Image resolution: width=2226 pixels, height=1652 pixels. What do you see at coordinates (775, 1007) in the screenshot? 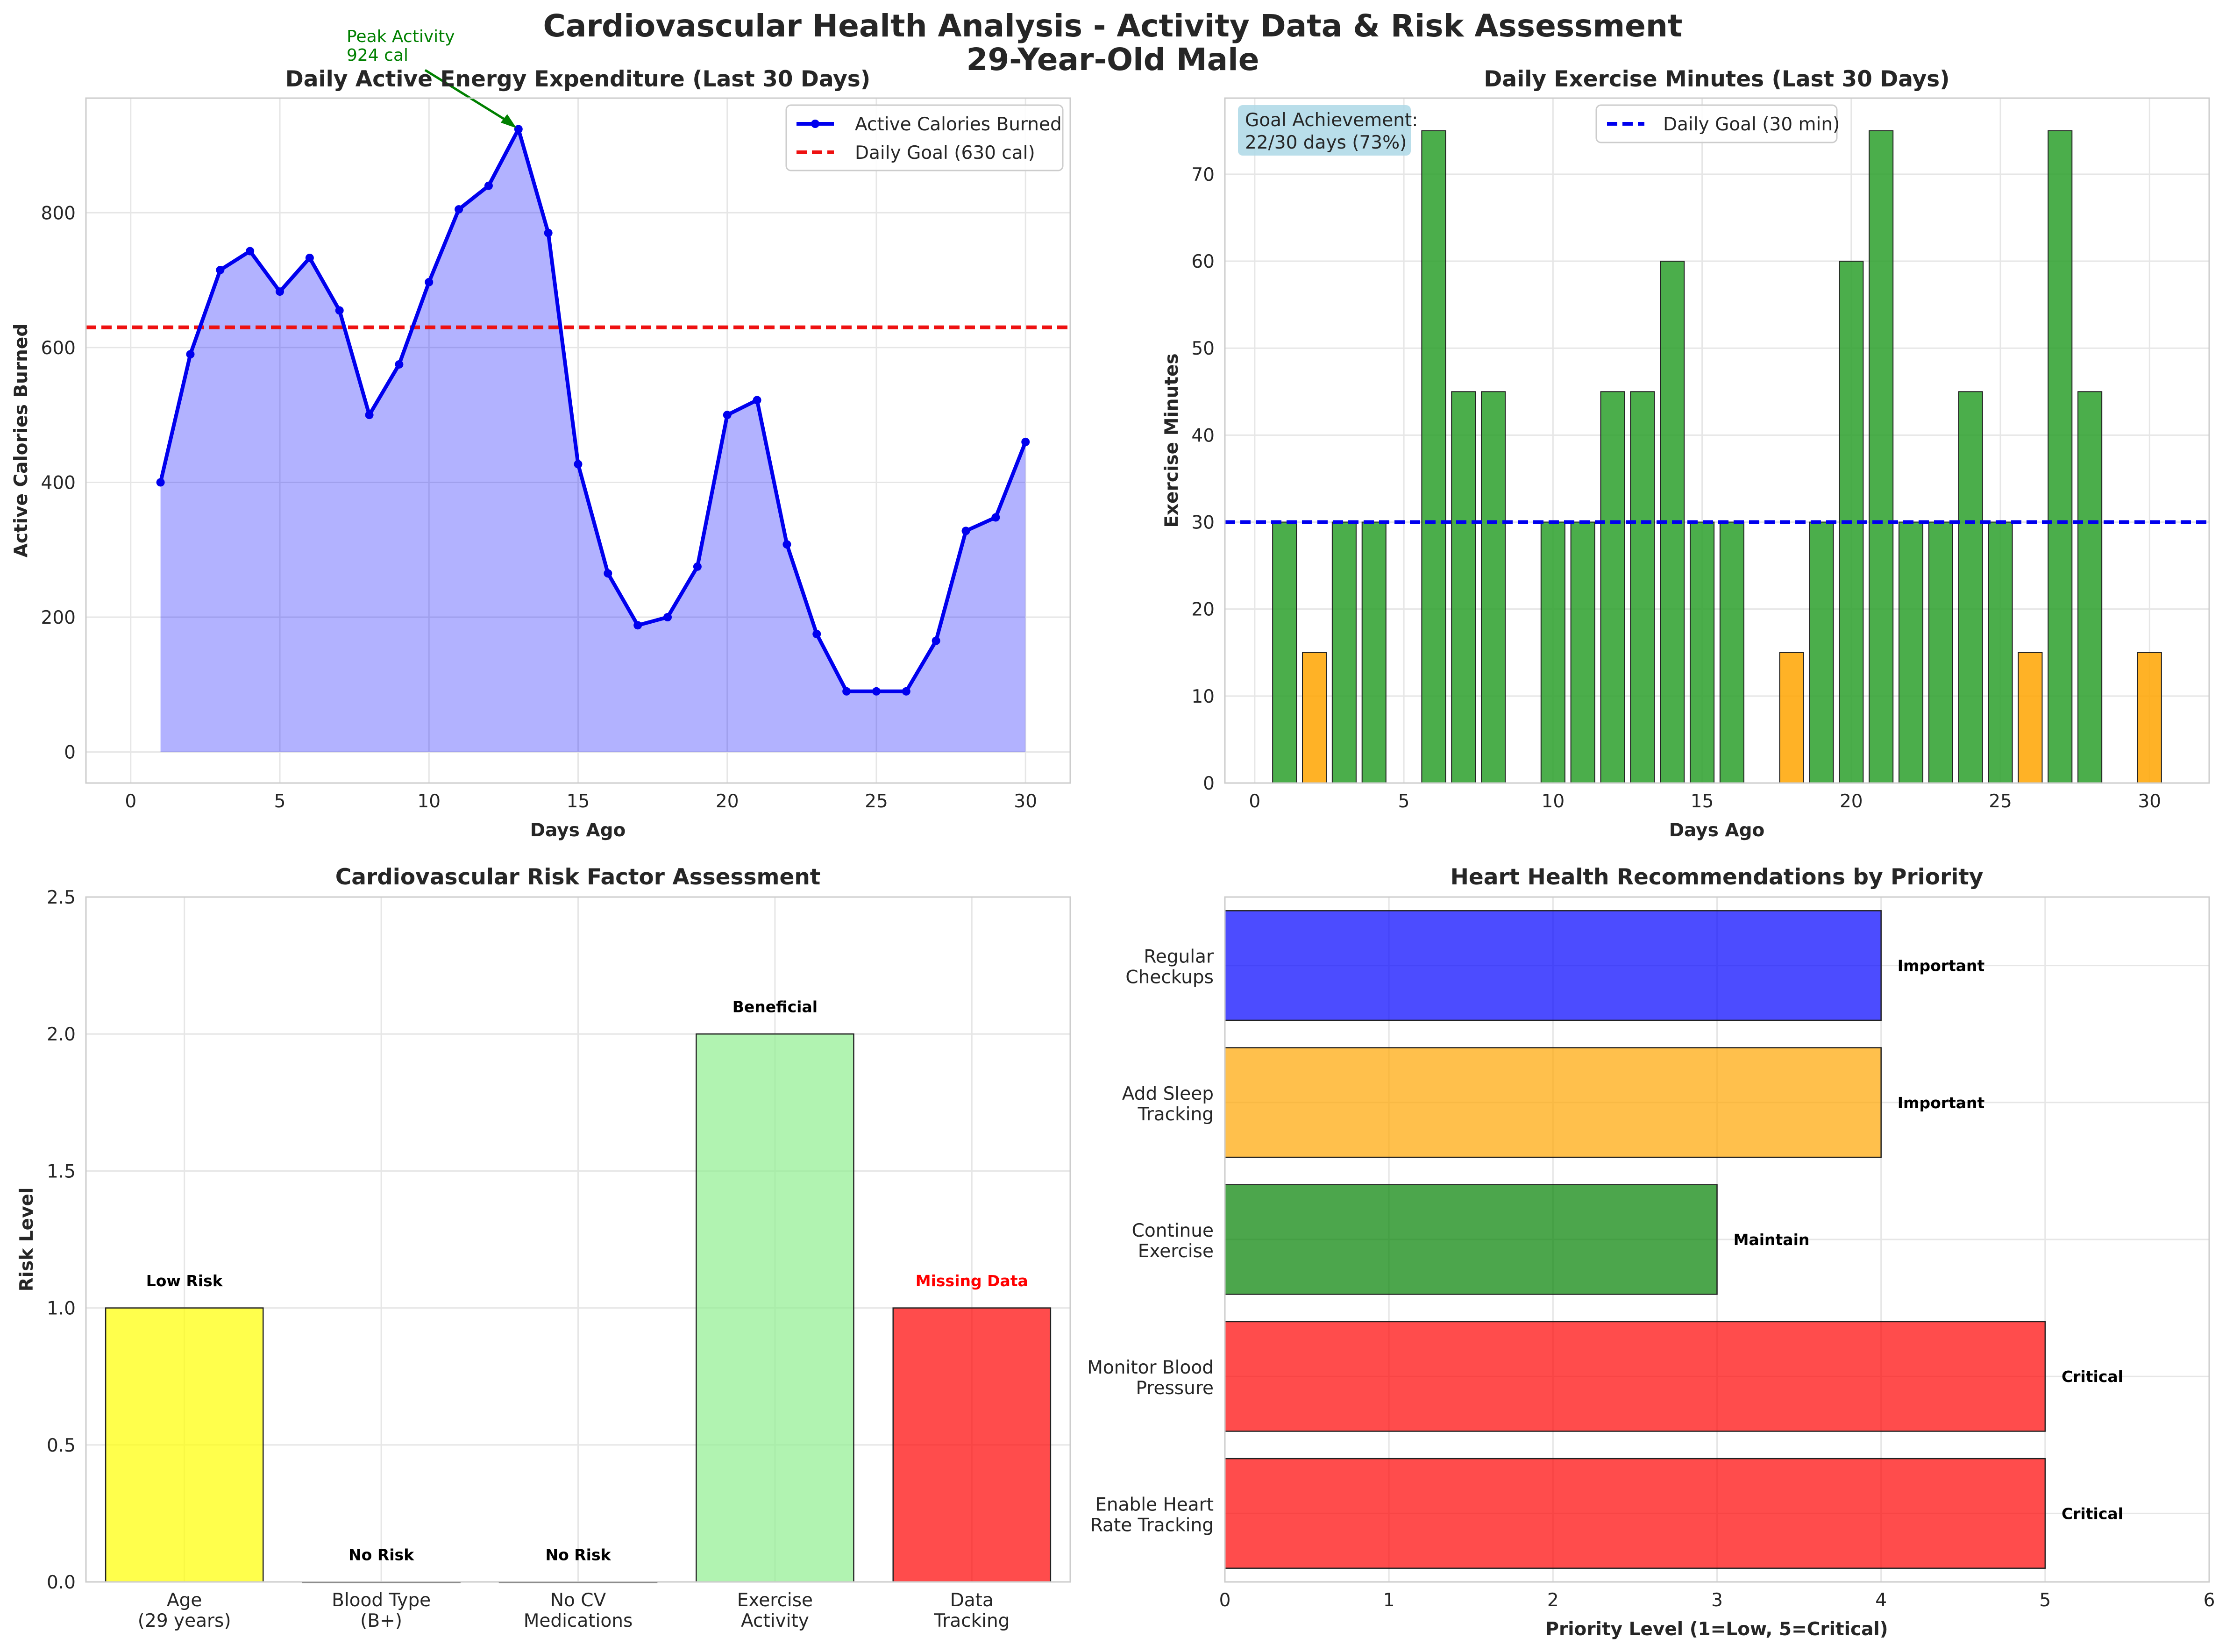
I see `risk-bar-label: Beneficial` at bounding box center [775, 1007].